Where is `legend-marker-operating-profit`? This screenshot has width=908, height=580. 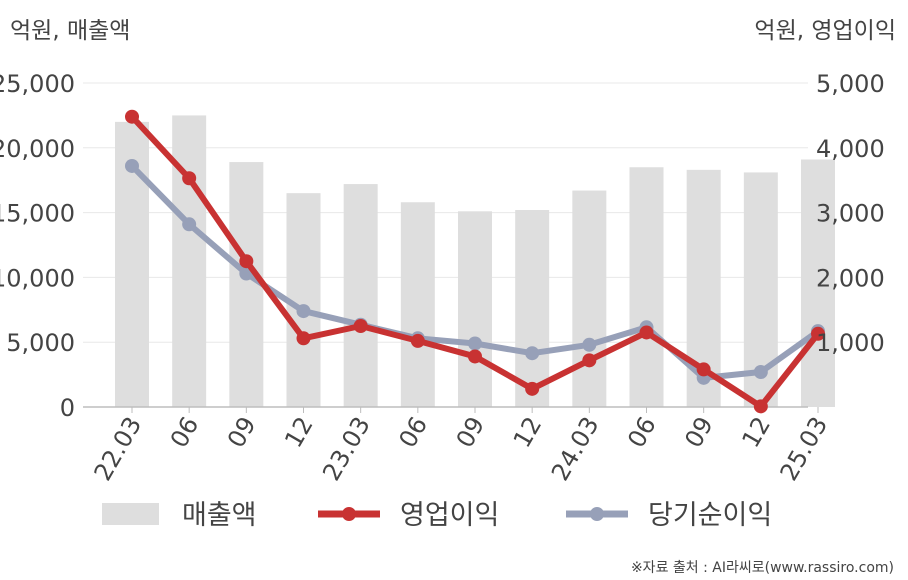
legend-marker-operating-profit is located at coordinates (349, 514).